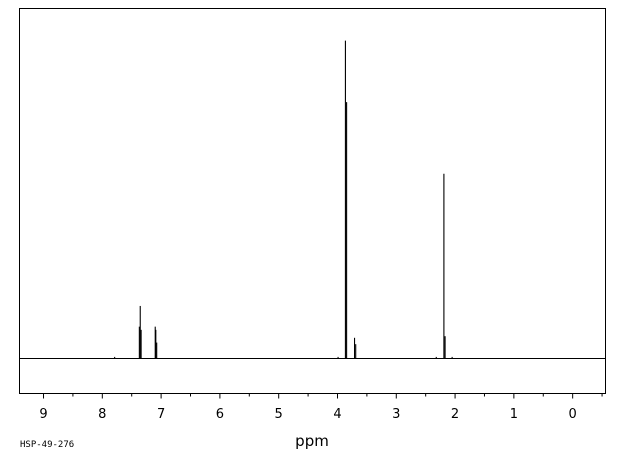 This screenshot has height=455, width=620. Describe the element at coordinates (396, 414) in the screenshot. I see `tick-label-3: 3` at that location.